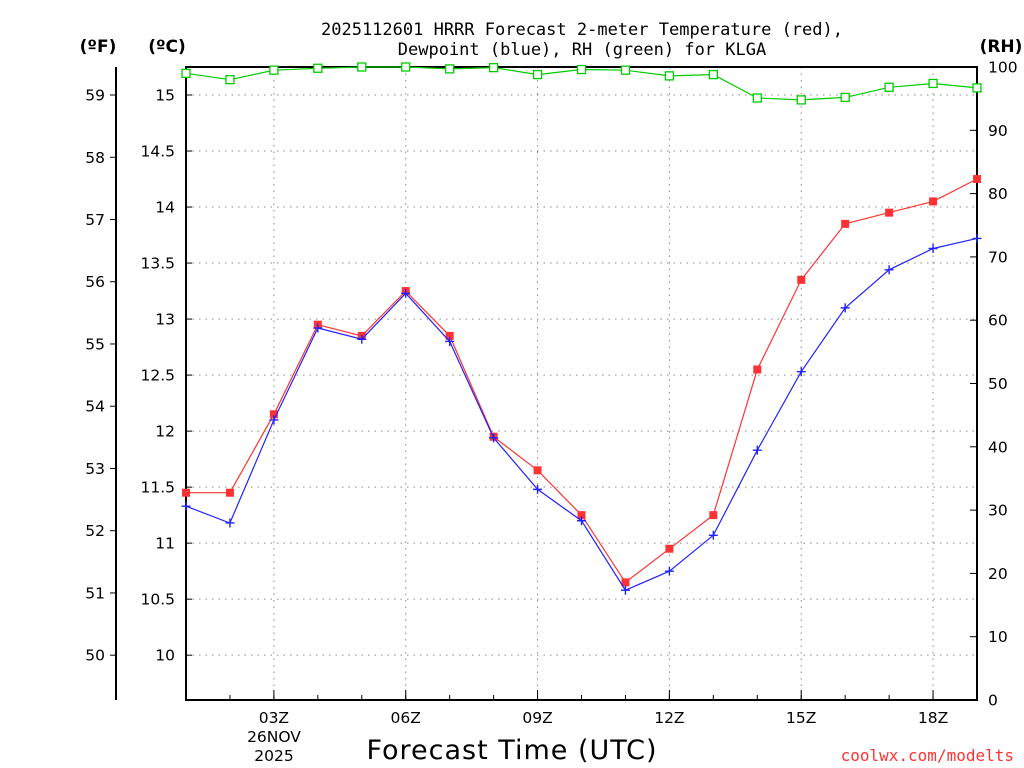 The width and height of the screenshot is (1024, 768). I want to click on celsius-unit-label: (ºC), so click(167, 47).